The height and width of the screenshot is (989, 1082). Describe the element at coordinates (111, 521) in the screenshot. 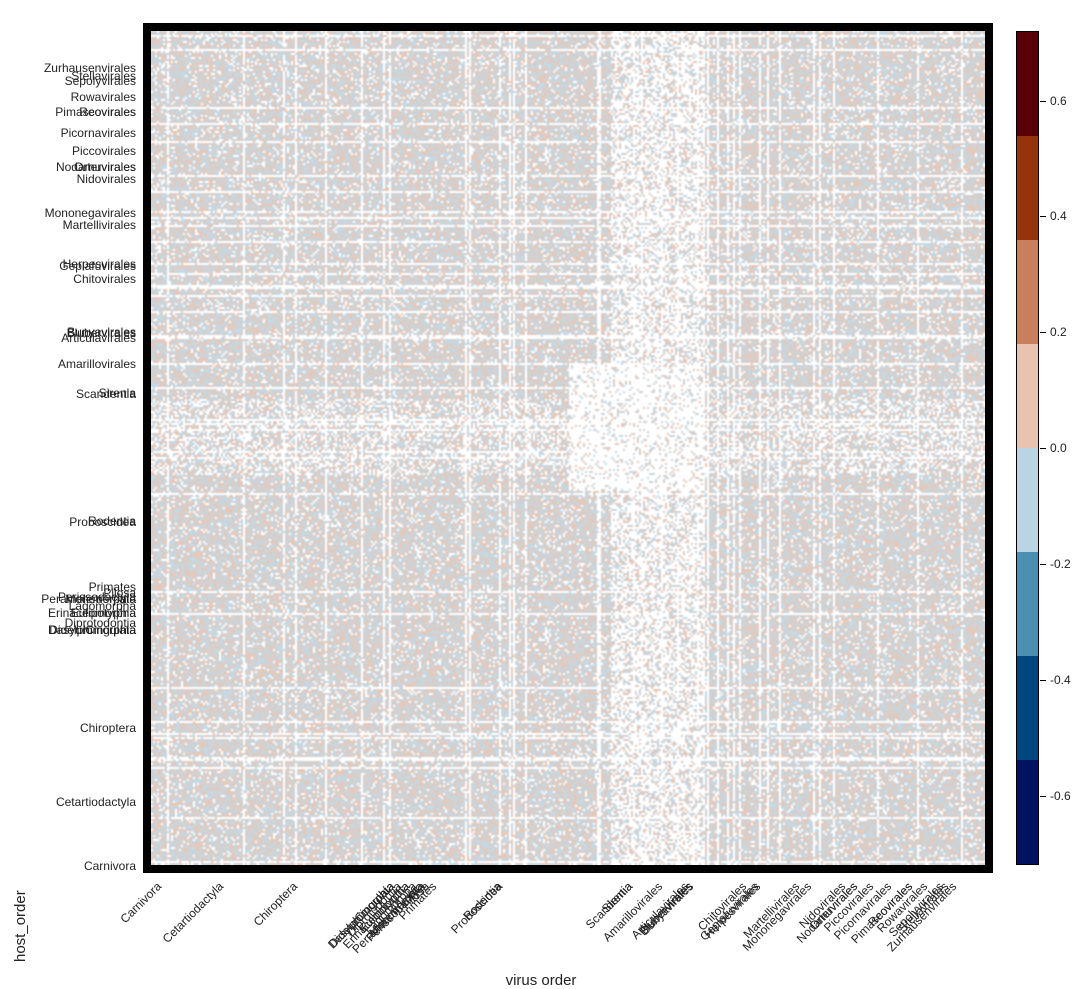

I see `y-tick-label: Rodentia` at that location.